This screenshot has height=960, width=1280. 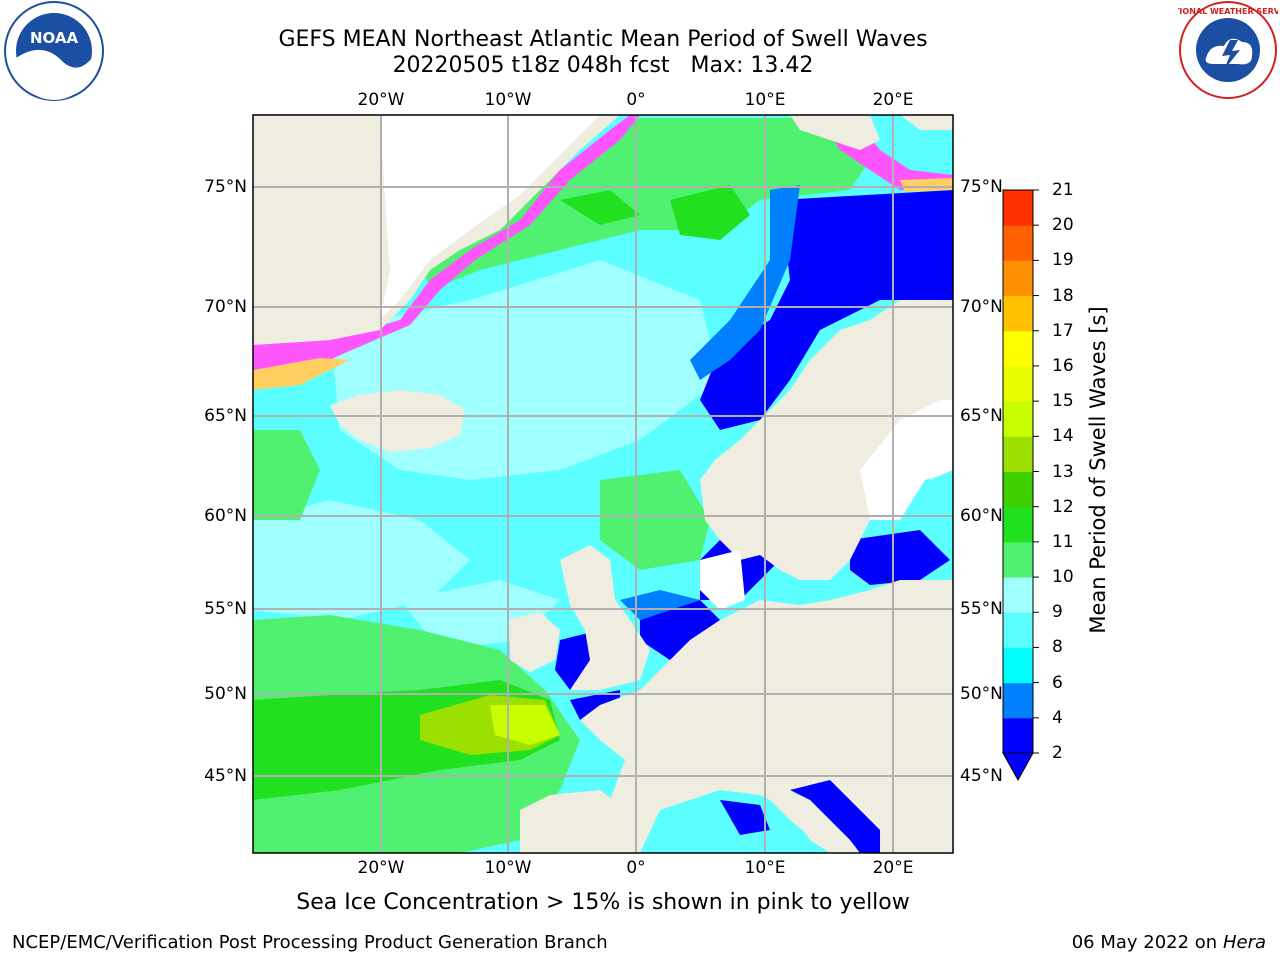 I want to click on iberia, so click(x=580, y=821).